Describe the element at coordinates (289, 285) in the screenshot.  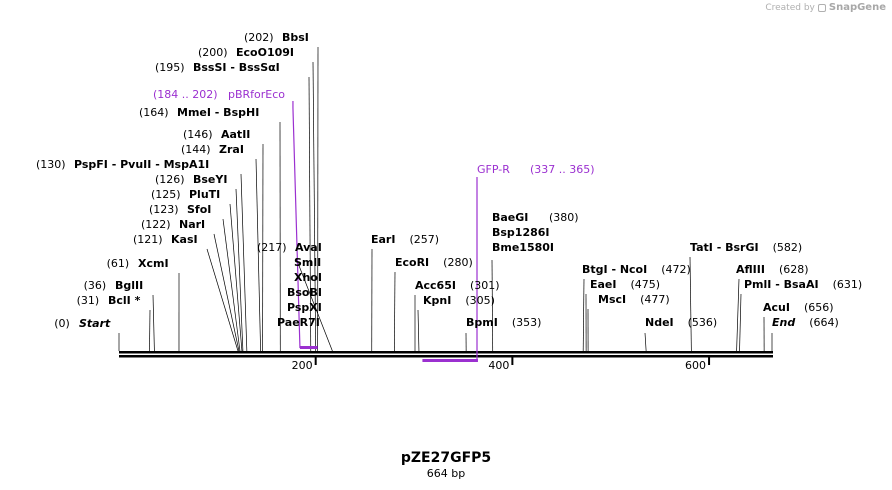
I see `site-label: AvaI (217) SmlI XhoI BsoBI PspXI PaeR7I` at that location.